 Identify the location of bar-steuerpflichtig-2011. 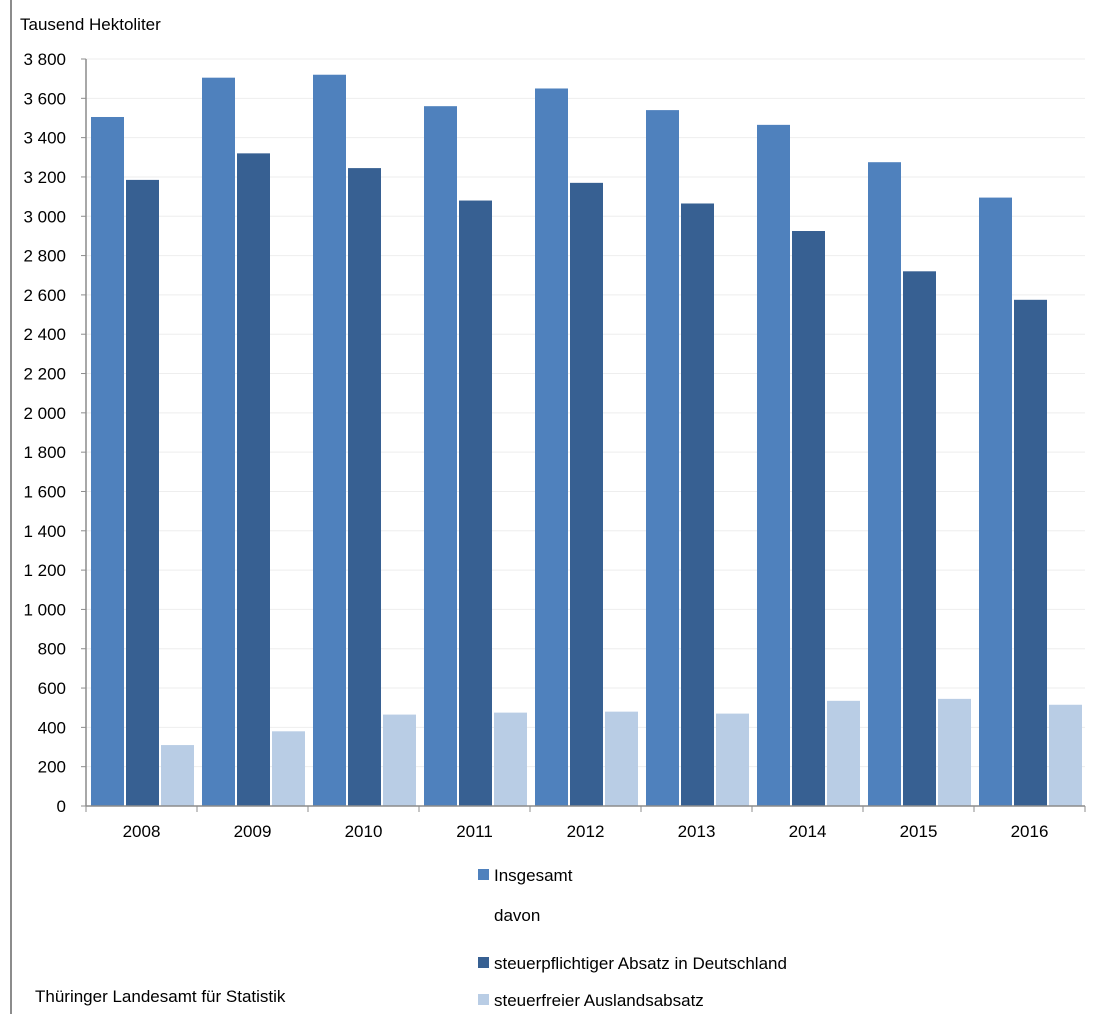
(475, 503).